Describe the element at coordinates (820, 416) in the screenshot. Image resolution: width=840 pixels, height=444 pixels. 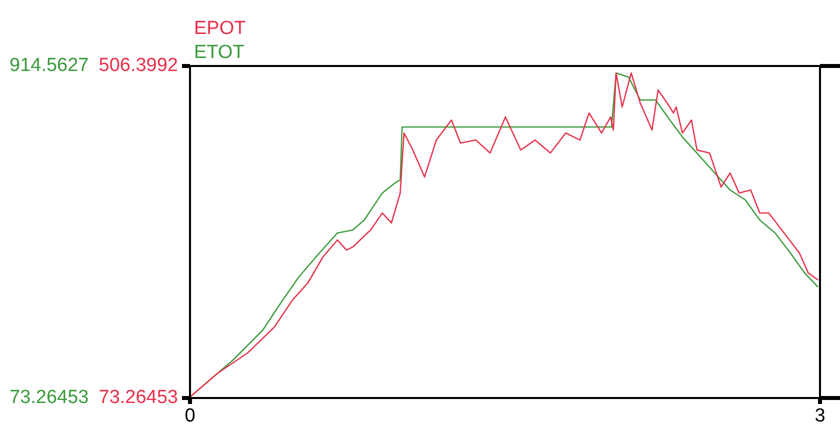
I see `x-tick-label: 3` at that location.